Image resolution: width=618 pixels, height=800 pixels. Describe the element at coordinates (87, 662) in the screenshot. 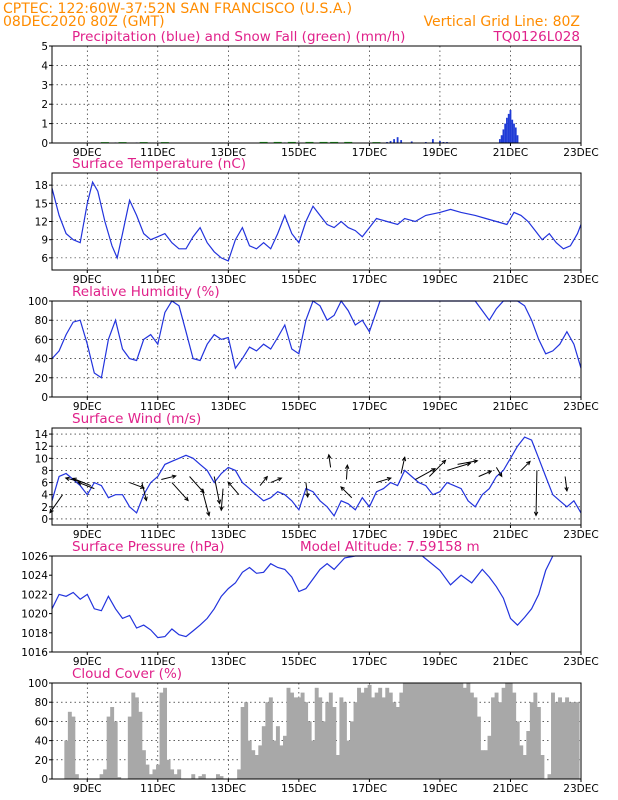

I see `pressure-xtick-label: 9DEC` at that location.